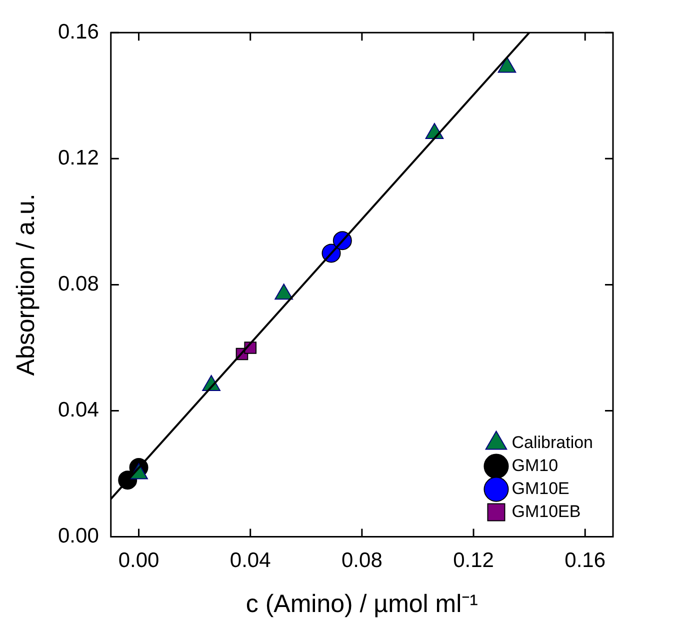 This screenshot has width=681, height=632. I want to click on y-axis-title: Absorption / a.u., so click(26, 285).